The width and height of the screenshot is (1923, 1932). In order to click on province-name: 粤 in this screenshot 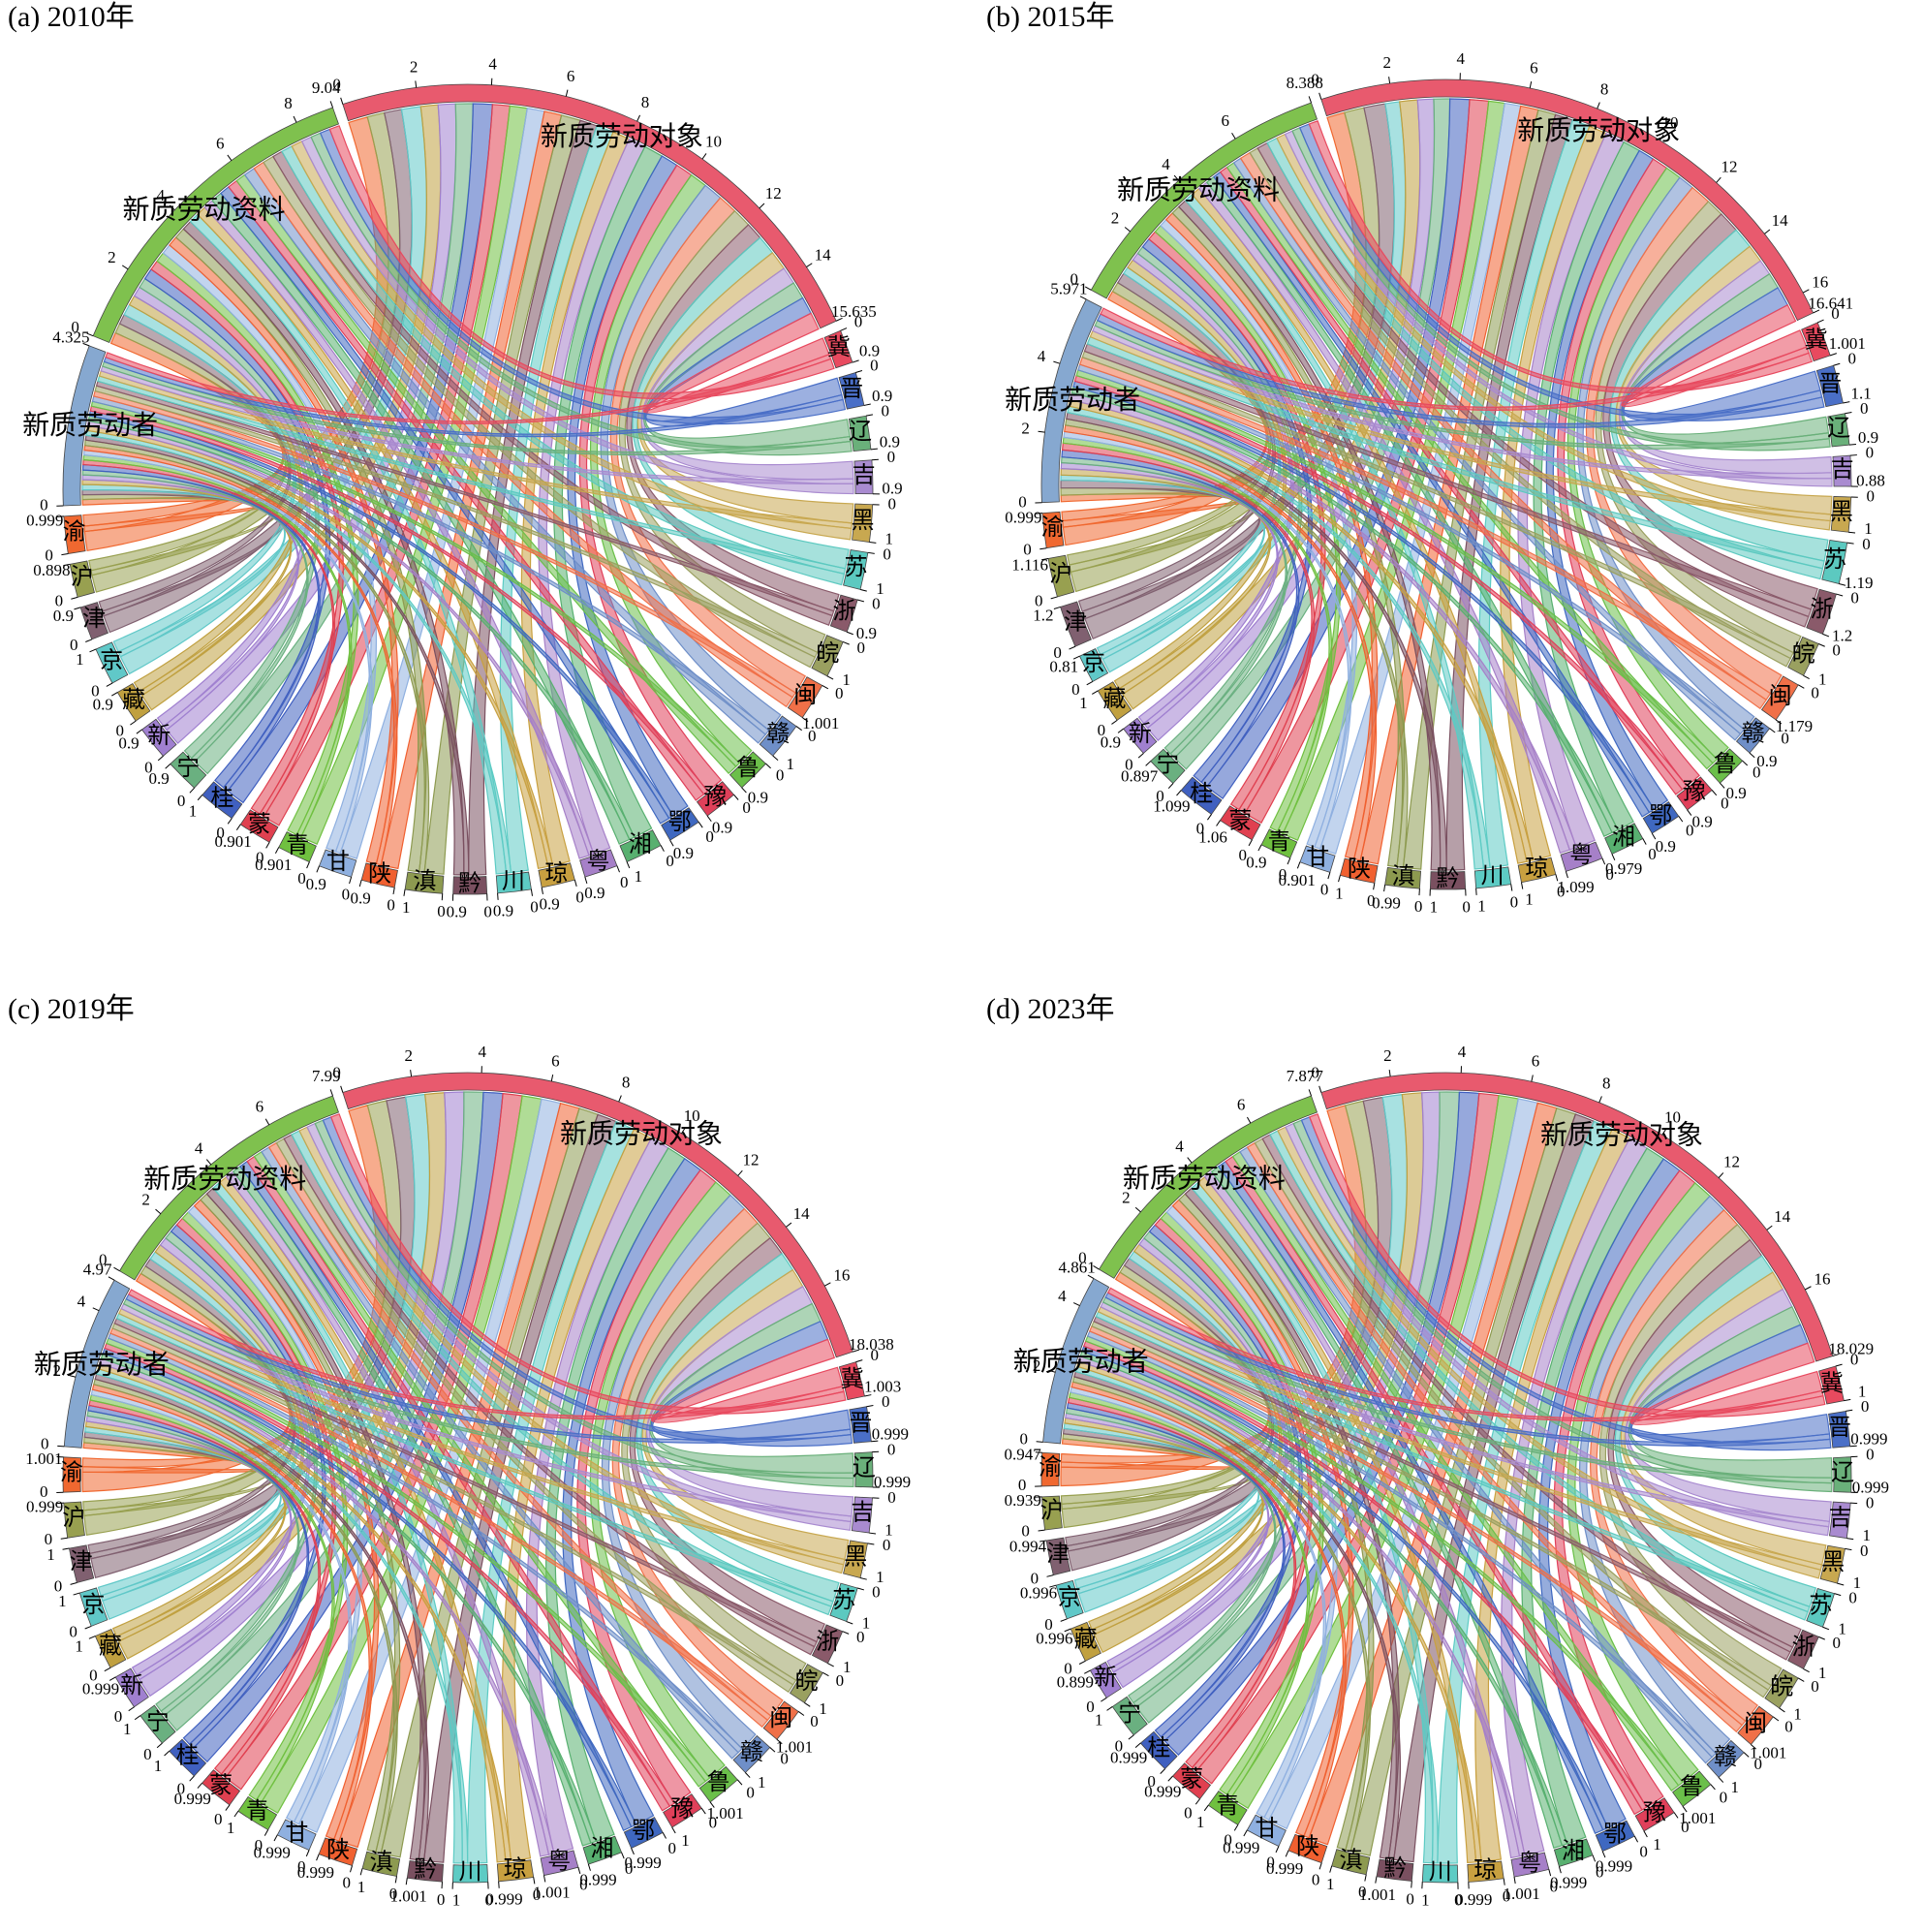, I will do `click(598, 862)`.